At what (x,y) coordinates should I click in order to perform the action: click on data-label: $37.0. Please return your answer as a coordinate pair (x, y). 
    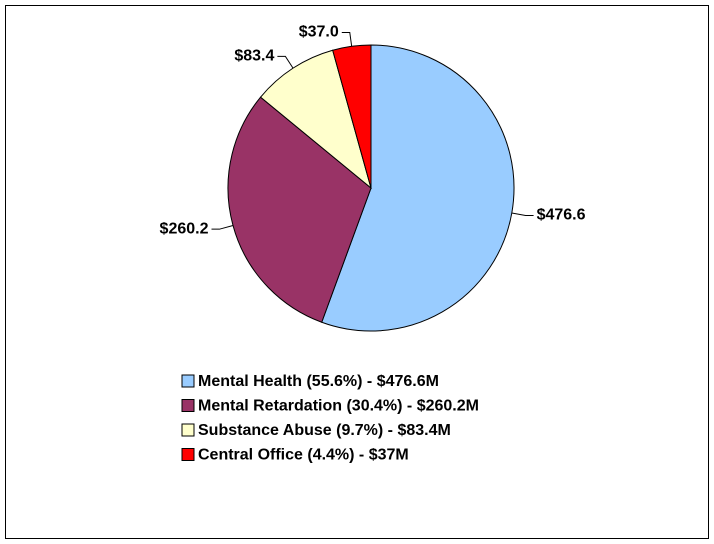
    Looking at the image, I should click on (319, 32).